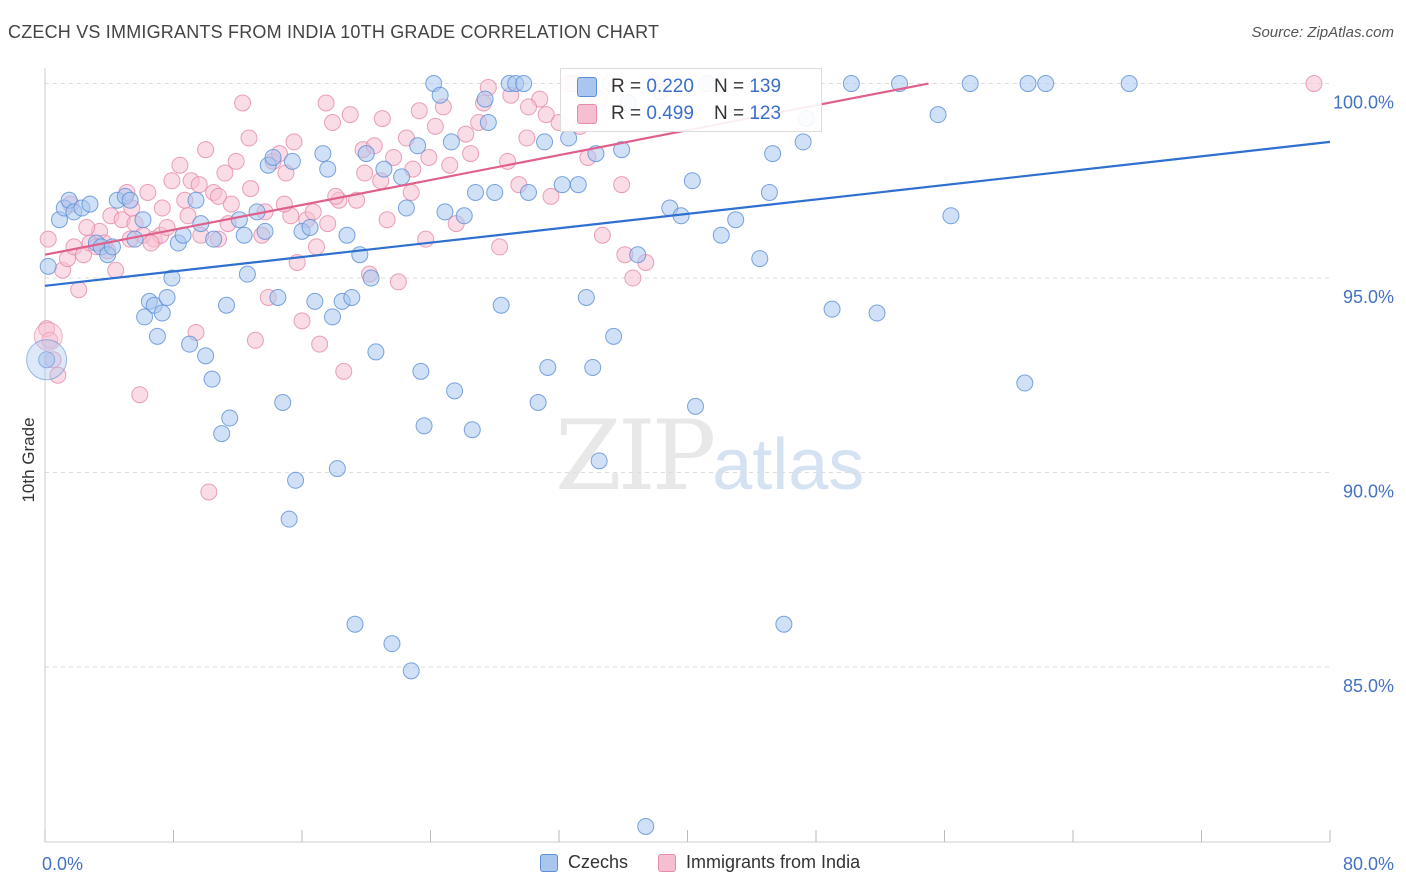  I want to click on legend-india-swatch, so click(667, 862).